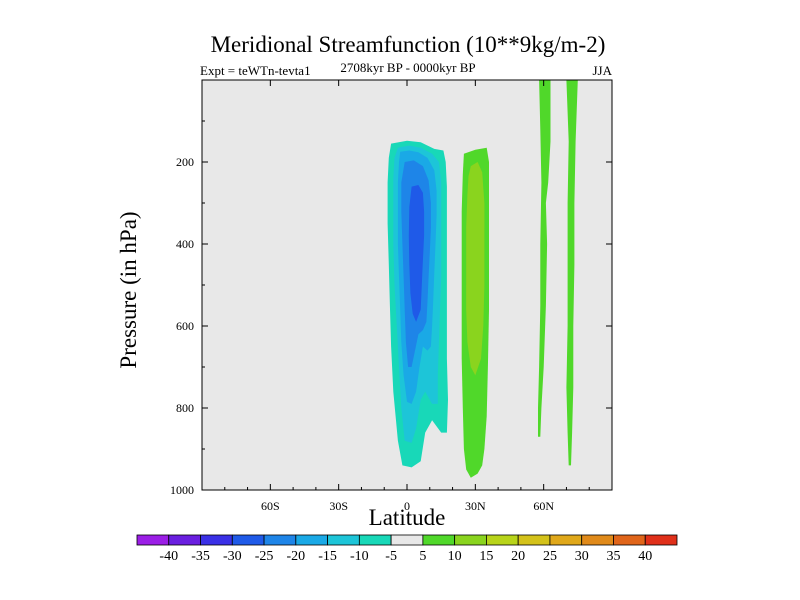  What do you see at coordinates (185, 326) in the screenshot?
I see `y-tick-label: 600` at bounding box center [185, 326].